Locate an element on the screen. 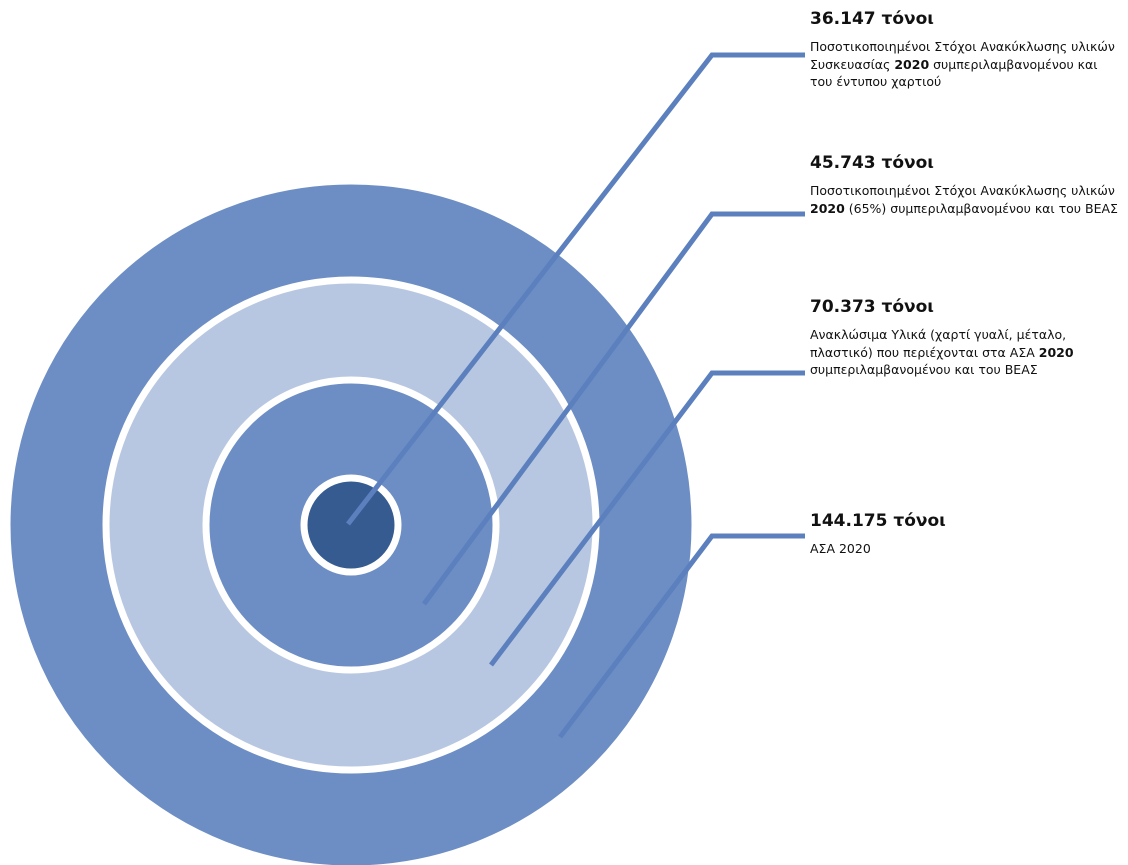  description-text: ΑΣΑ 2020 is located at coordinates (840, 548).